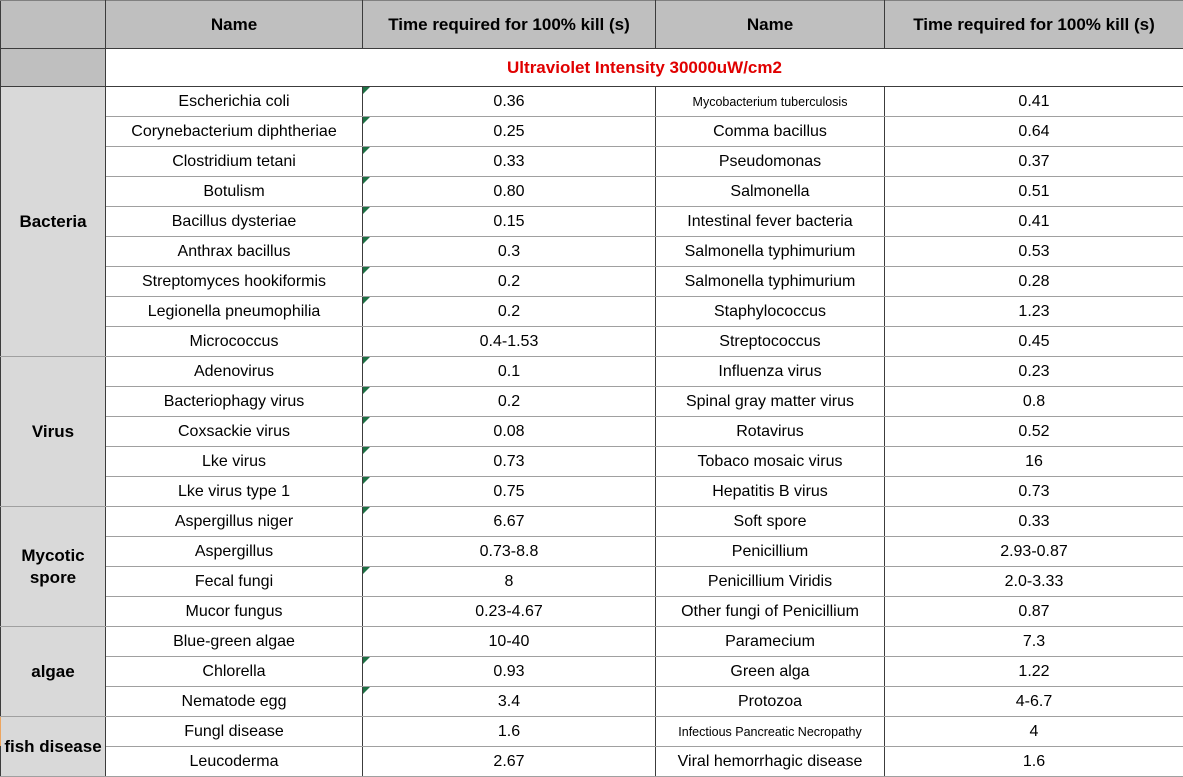 The width and height of the screenshot is (1183, 777). Describe the element at coordinates (234, 491) in the screenshot. I see `name-cell-left: Lke virus type 1` at that location.